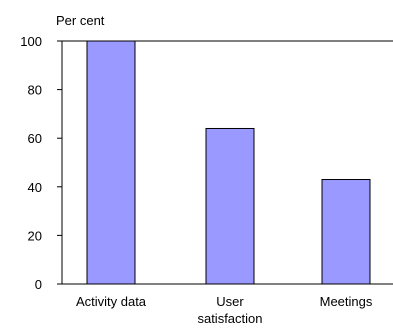  What do you see at coordinates (41, 163) in the screenshot?
I see `y-ticks: 0 20 40 60 80 100` at bounding box center [41, 163].